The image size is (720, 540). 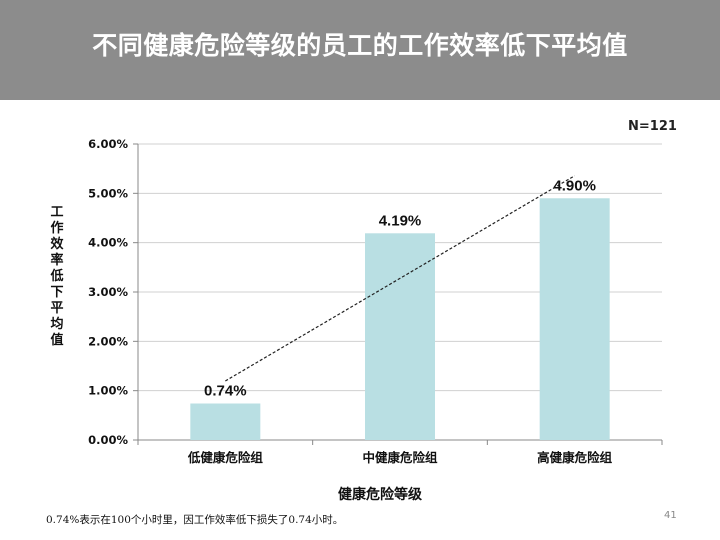 What do you see at coordinates (575, 457) in the screenshot?
I see `x-tick-label: 高健康危险组` at bounding box center [575, 457].